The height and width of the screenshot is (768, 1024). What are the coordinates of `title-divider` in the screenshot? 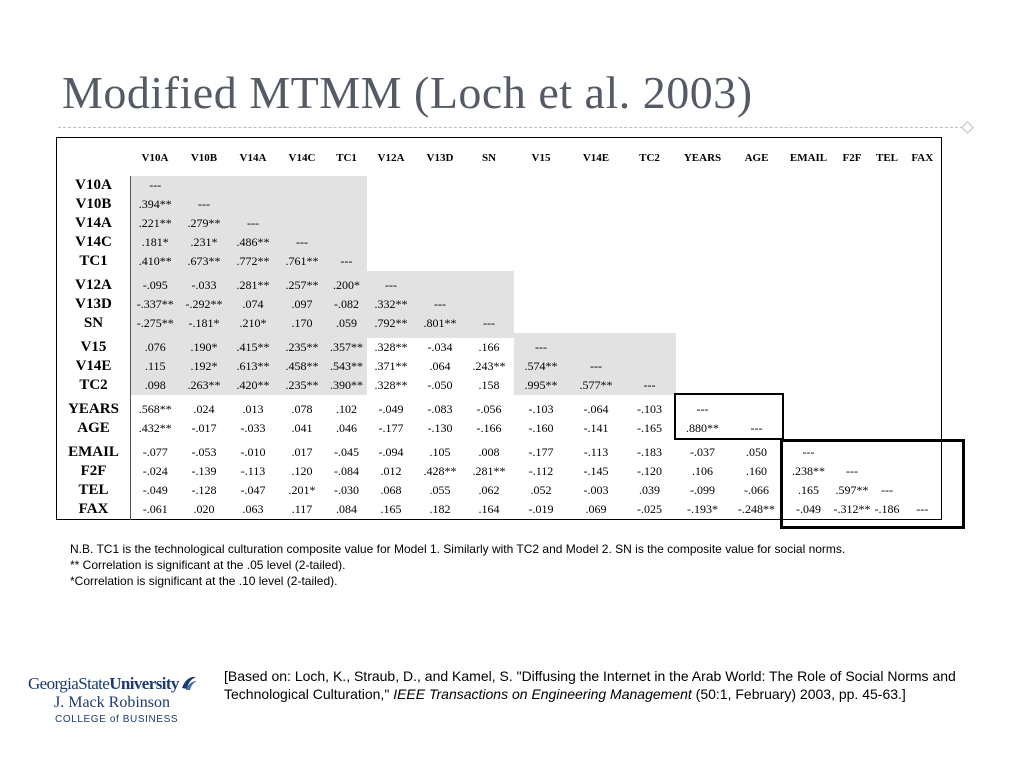 It's located at (513, 127).